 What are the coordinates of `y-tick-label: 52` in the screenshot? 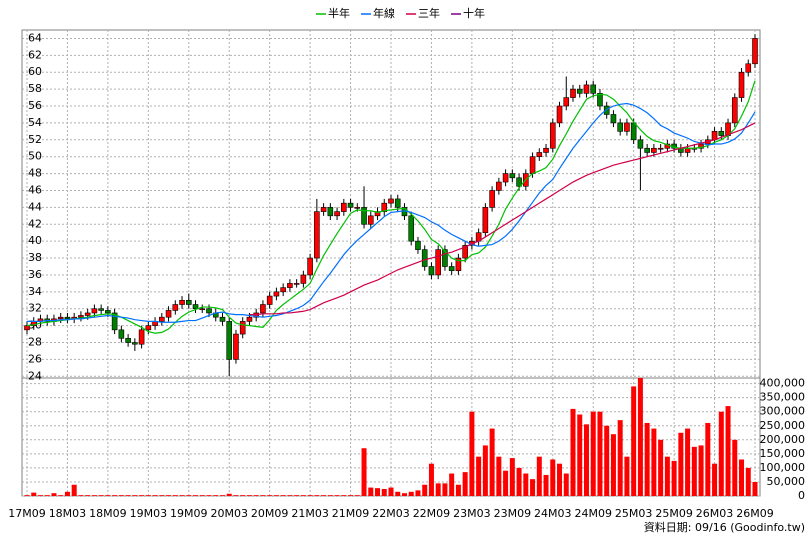 It's located at (35, 139).